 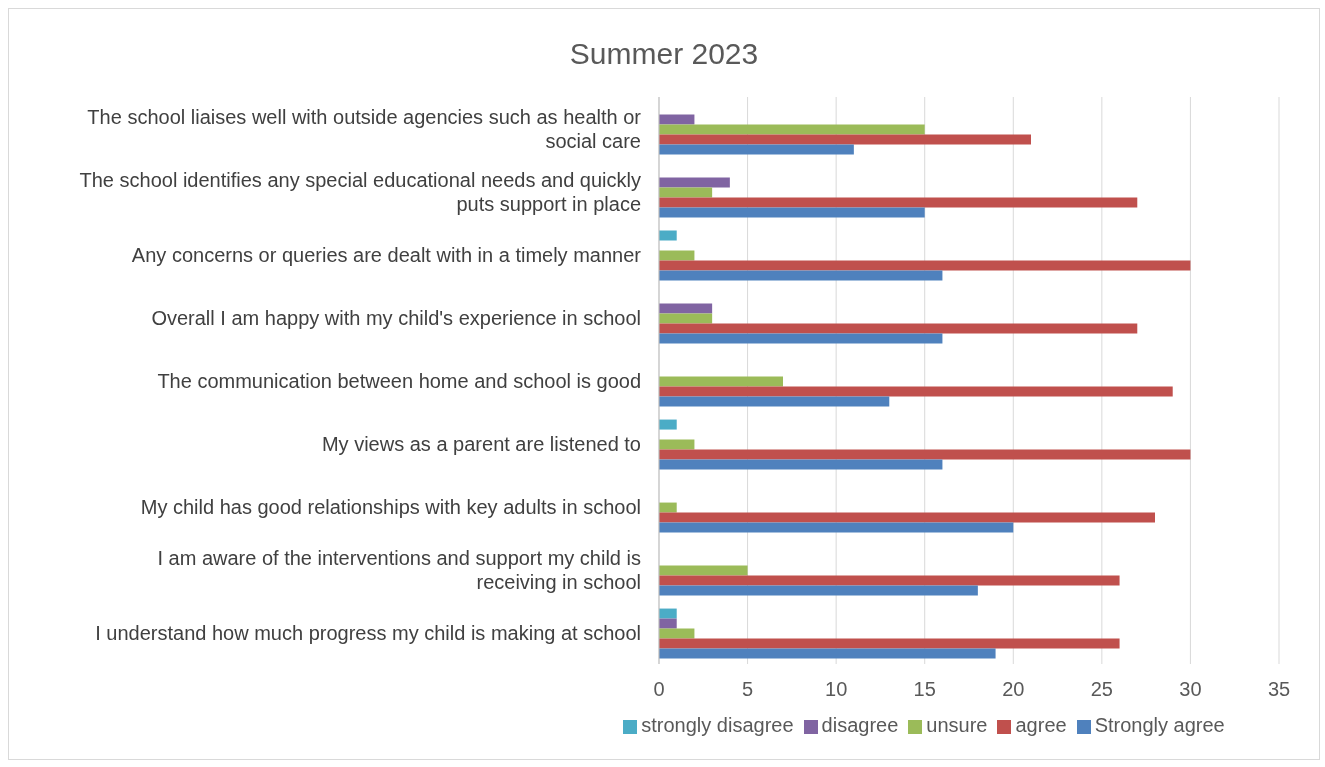 What do you see at coordinates (860, 725) in the screenshot?
I see `legend-label: disagree` at bounding box center [860, 725].